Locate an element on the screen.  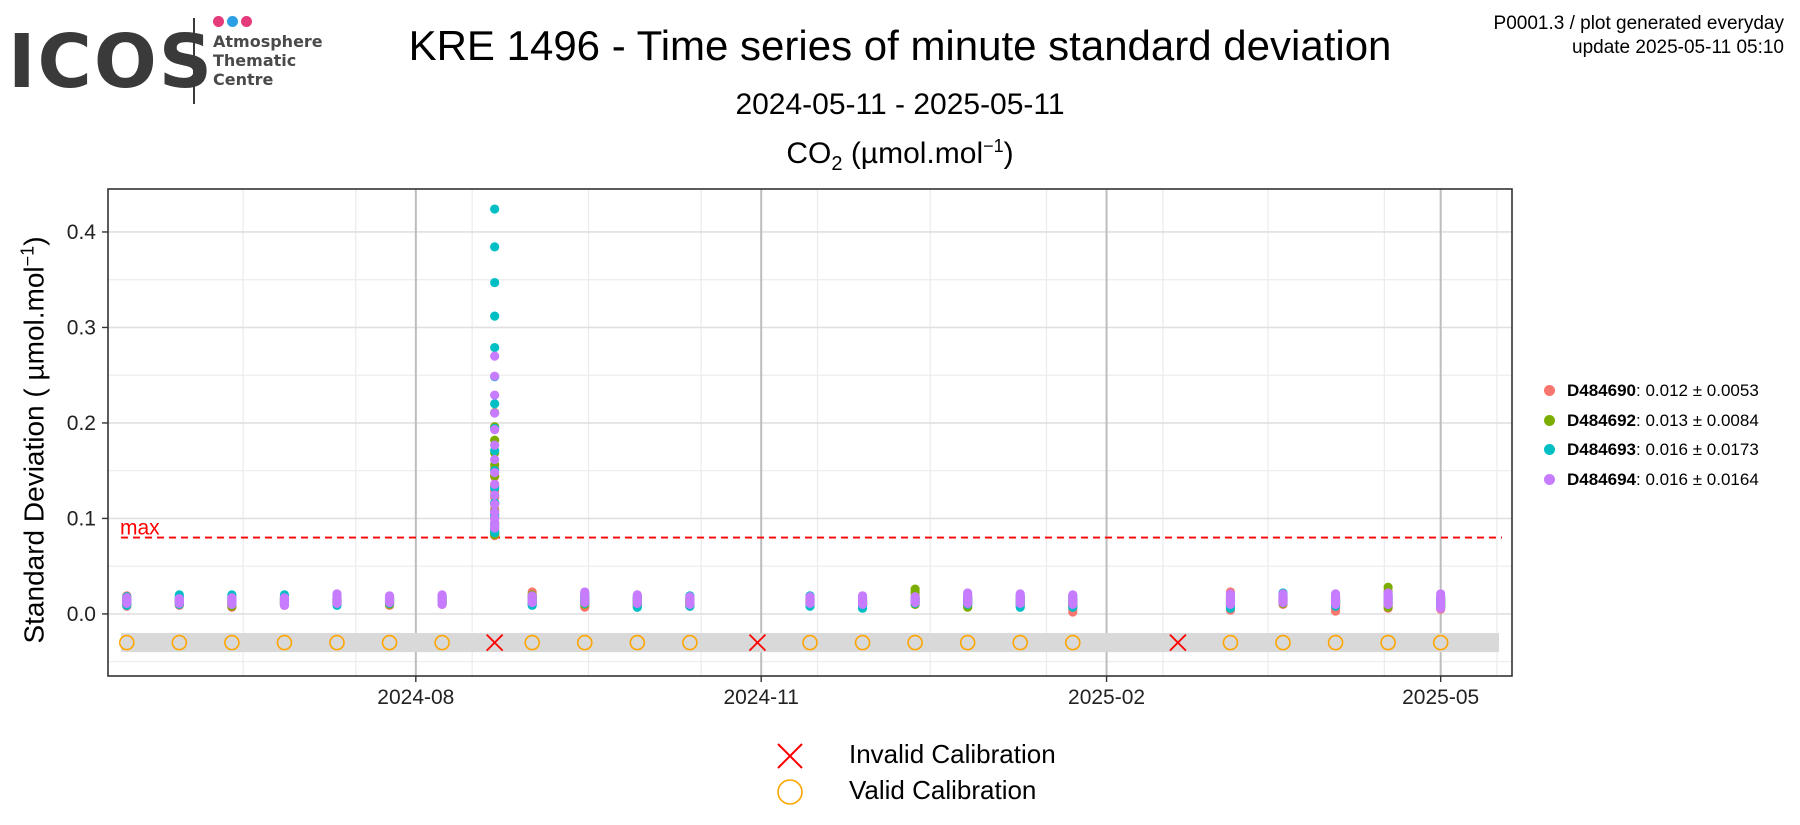
legend-invalid-label: Invalid Calibration is located at coordinates (952, 754).